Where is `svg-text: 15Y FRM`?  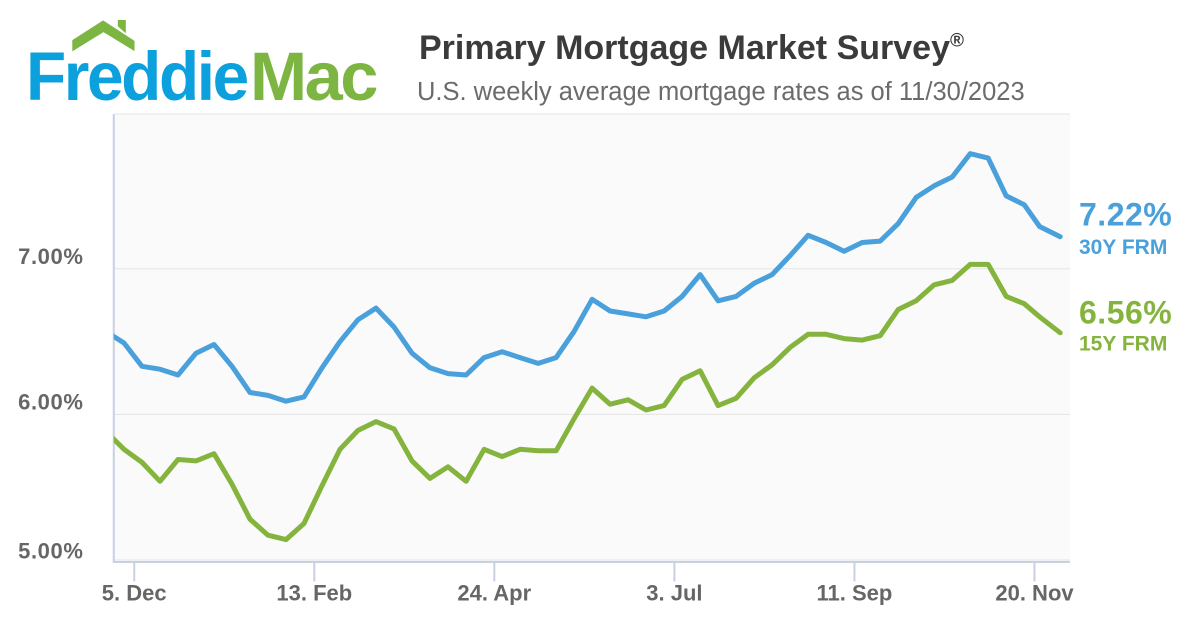 svg-text: 15Y FRM is located at coordinates (1123, 344).